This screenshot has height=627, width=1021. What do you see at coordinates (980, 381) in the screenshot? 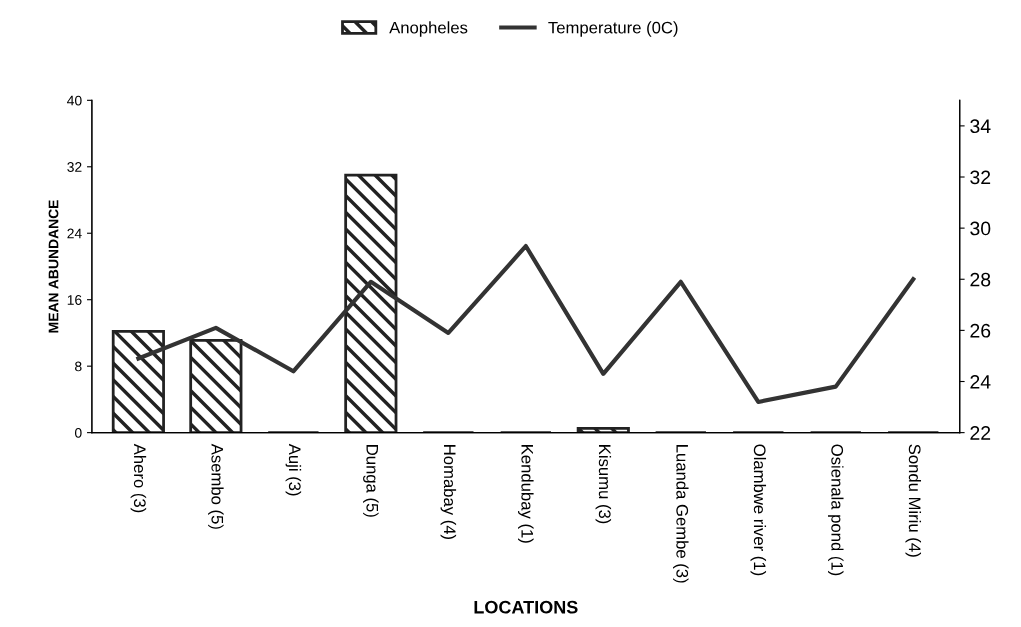
I see `y2-tick-label: 24` at bounding box center [980, 381].